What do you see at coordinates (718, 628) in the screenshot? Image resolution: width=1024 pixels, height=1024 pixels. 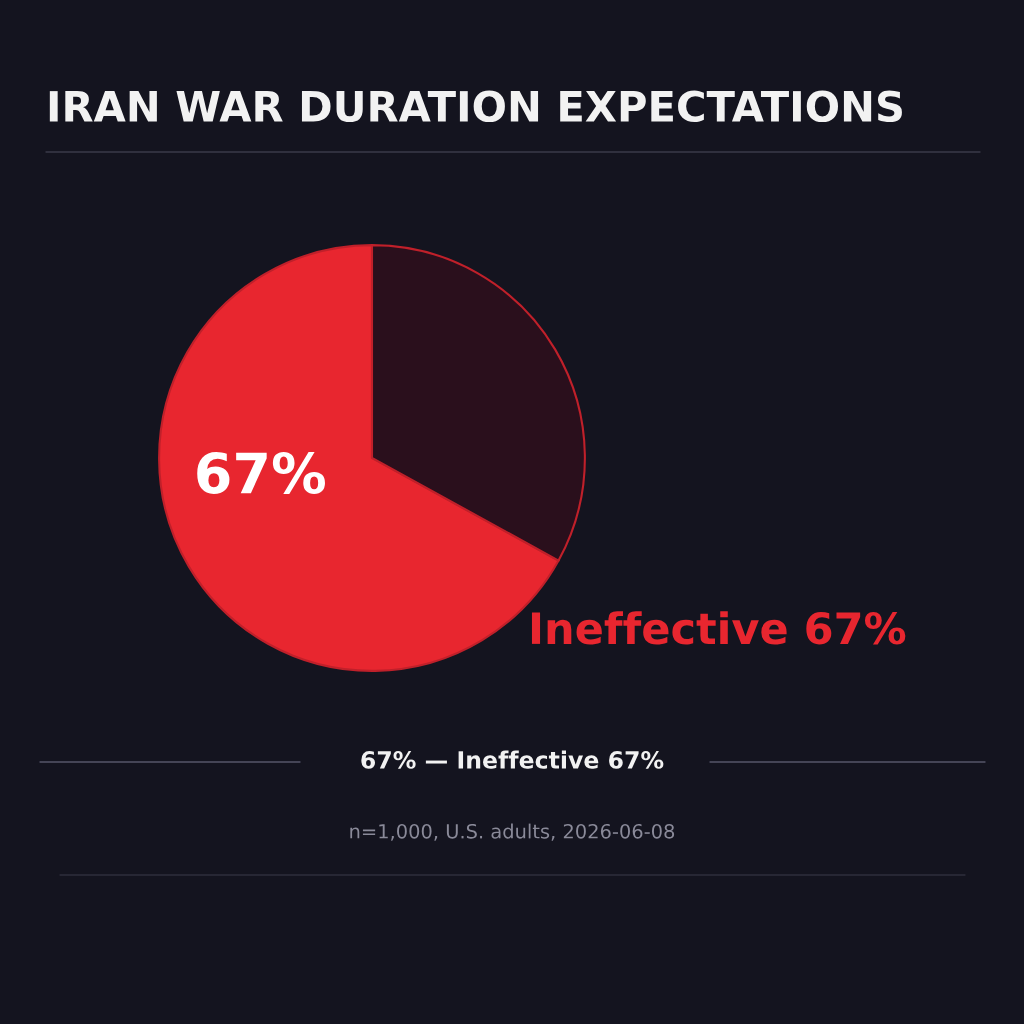 I see `slice-label: Ineffective 67%` at bounding box center [718, 628].